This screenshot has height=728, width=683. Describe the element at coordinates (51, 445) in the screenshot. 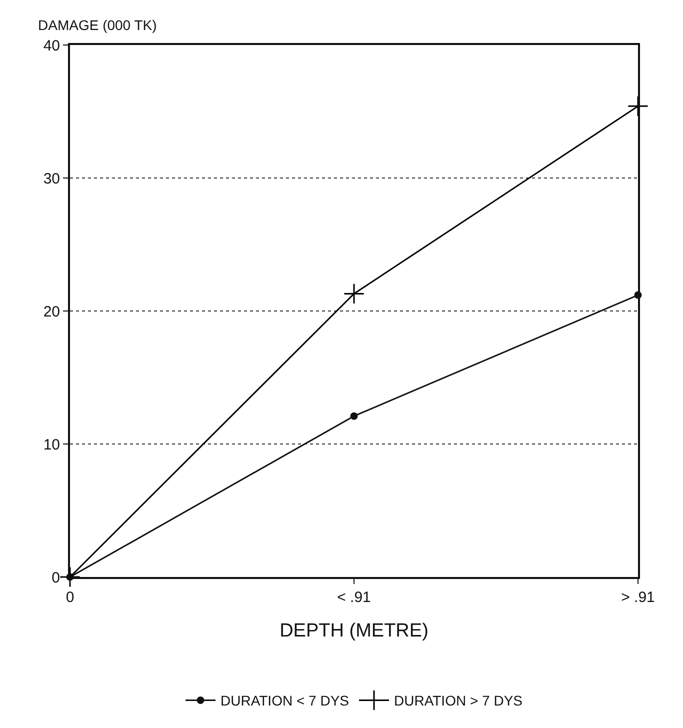

I see `y-tick-label: 10` at that location.